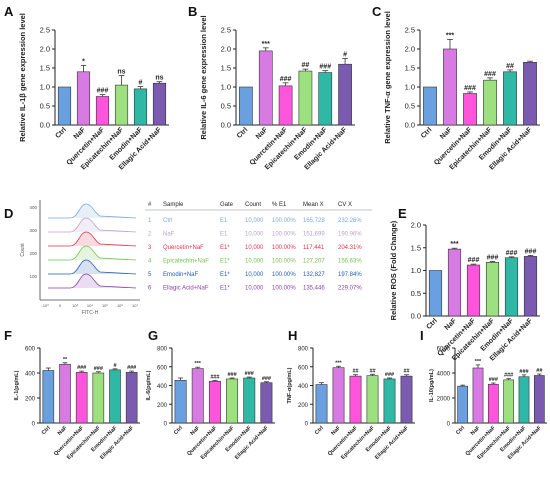  Describe the element at coordinates (75, 305) in the screenshot. I see `x-tick-label: 10³` at that location.